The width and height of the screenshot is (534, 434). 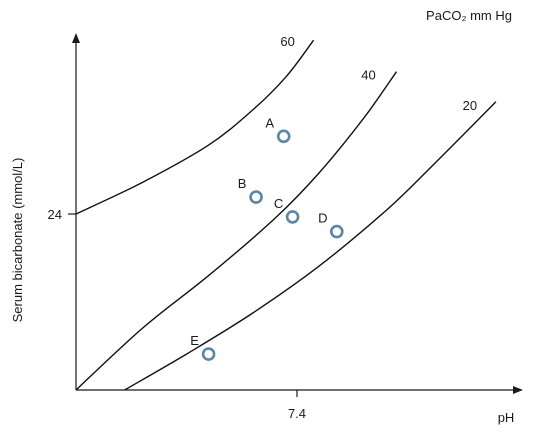 What do you see at coordinates (470, 105) in the screenshot?
I see `isobar-label-20: 20` at bounding box center [470, 105].